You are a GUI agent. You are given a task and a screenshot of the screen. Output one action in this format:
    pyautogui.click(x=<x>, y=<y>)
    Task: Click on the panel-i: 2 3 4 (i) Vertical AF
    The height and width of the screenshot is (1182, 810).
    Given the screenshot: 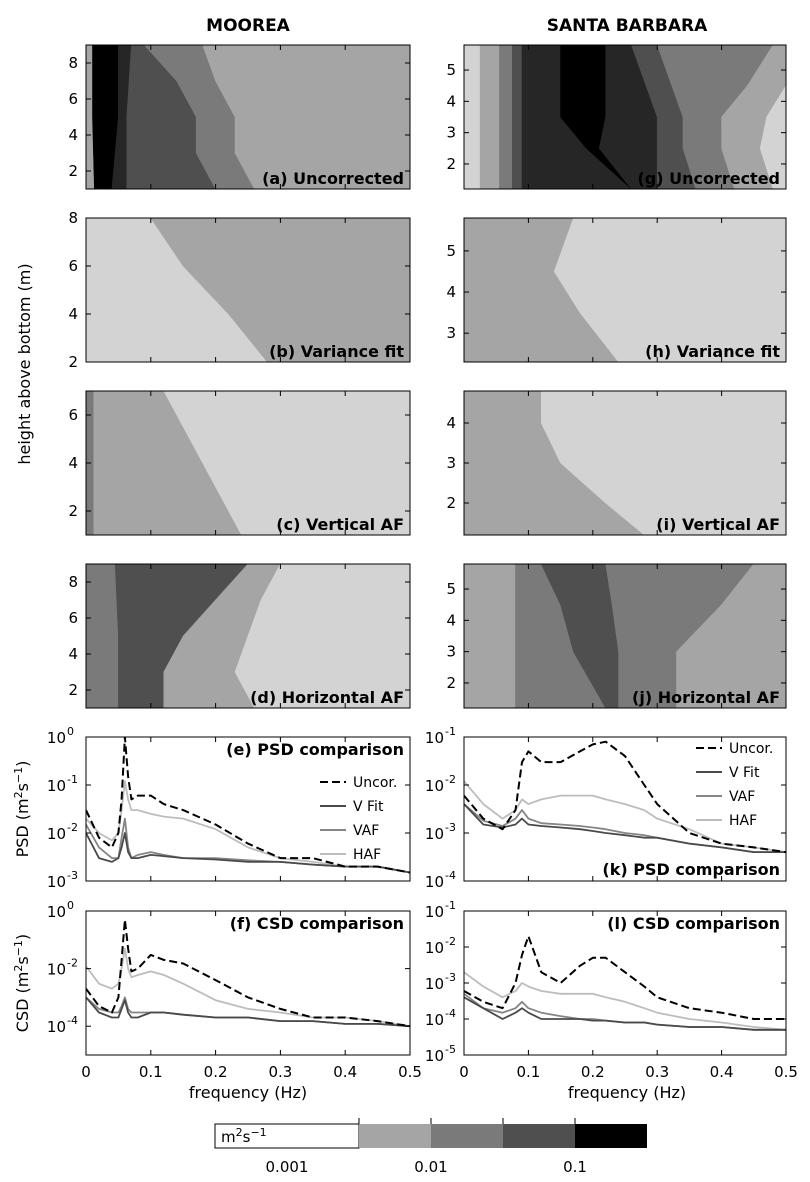 What is the action you would take?
    pyautogui.click(x=616, y=463)
    